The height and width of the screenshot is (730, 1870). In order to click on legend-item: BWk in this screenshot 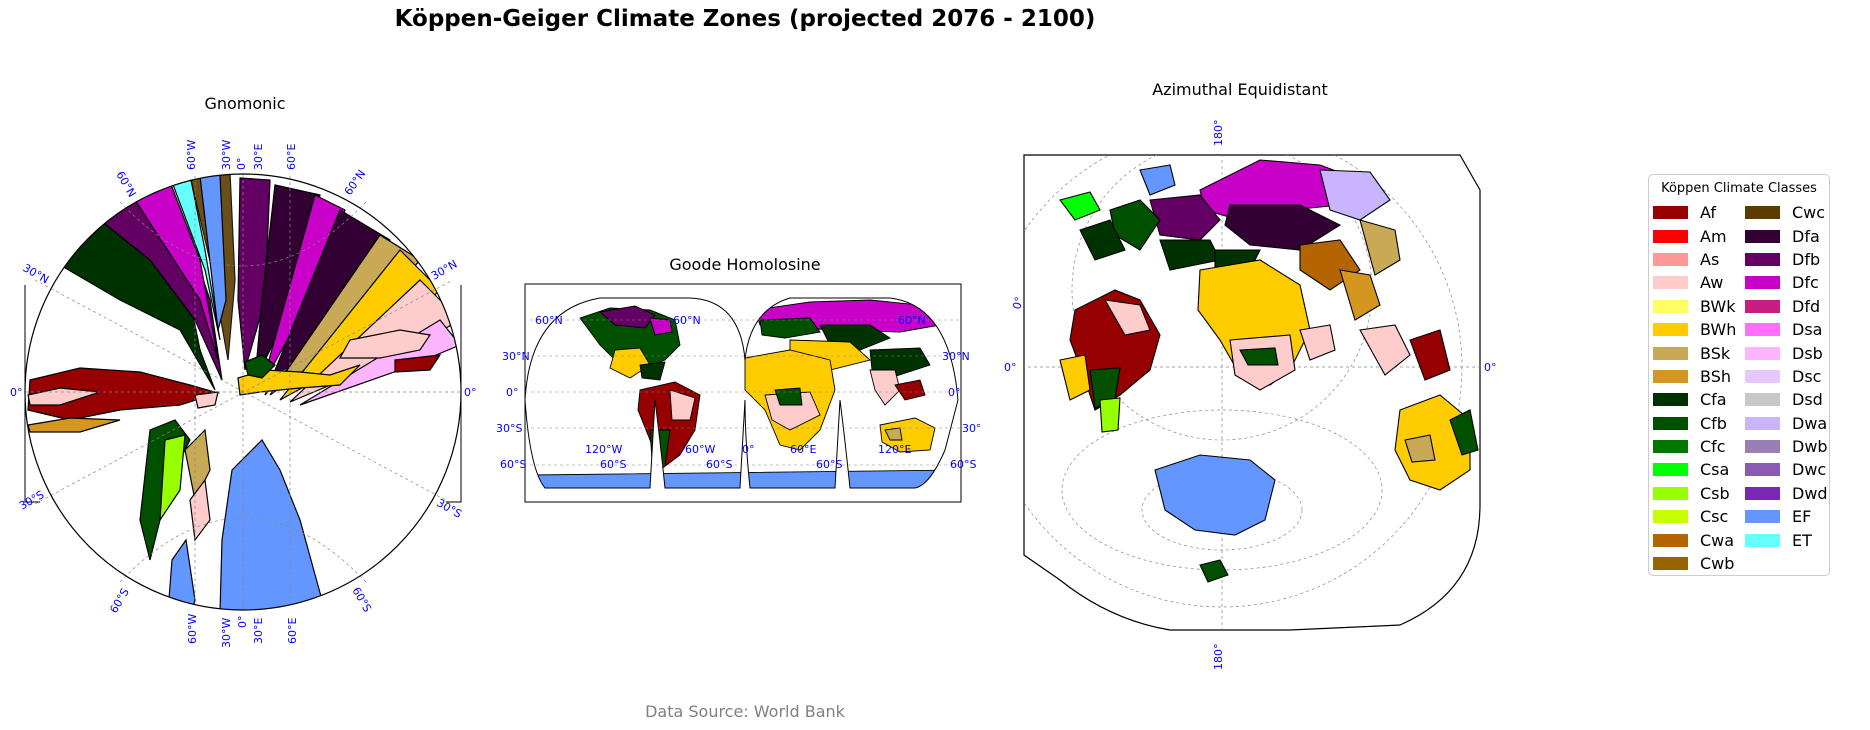, I will do `click(1694, 306)`.